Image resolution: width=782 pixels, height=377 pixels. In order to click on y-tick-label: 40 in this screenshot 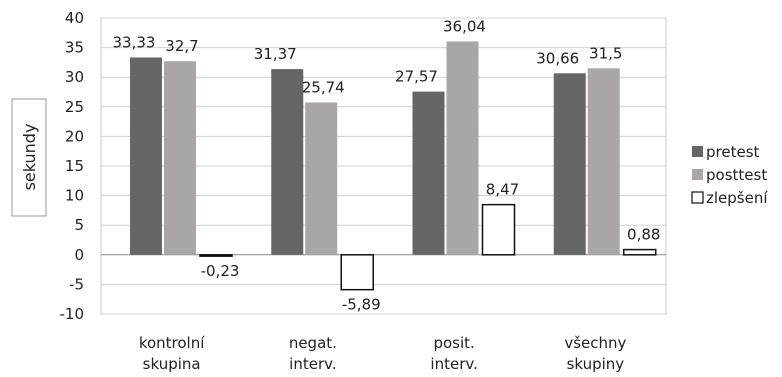, I will do `click(74, 18)`.